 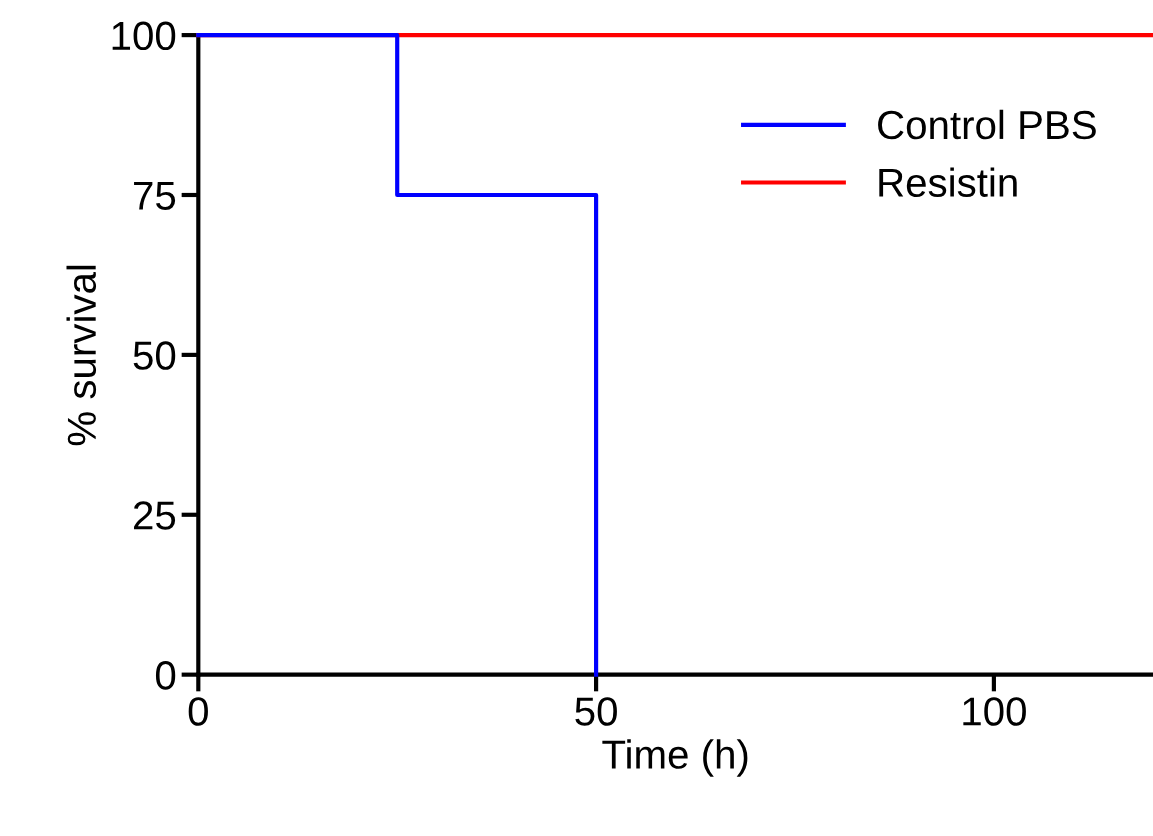 I want to click on y-tick-label: 50, so click(x=154, y=355).